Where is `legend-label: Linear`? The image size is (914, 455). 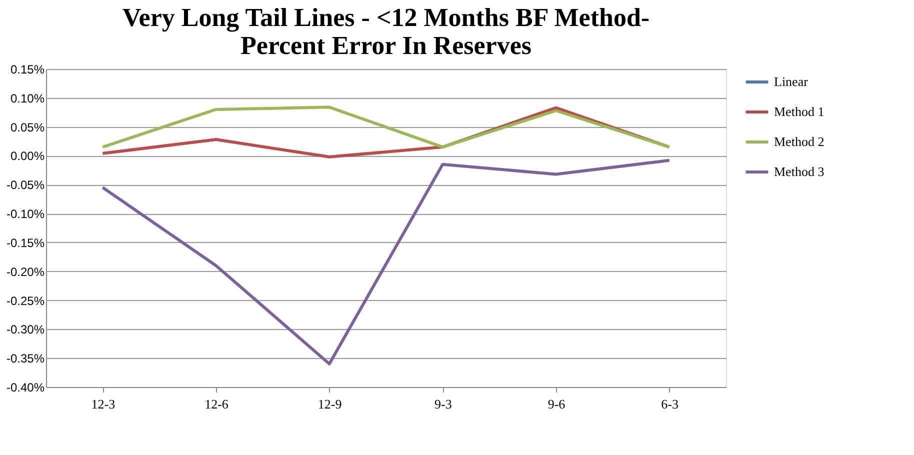
legend-label: Linear is located at coordinates (791, 81).